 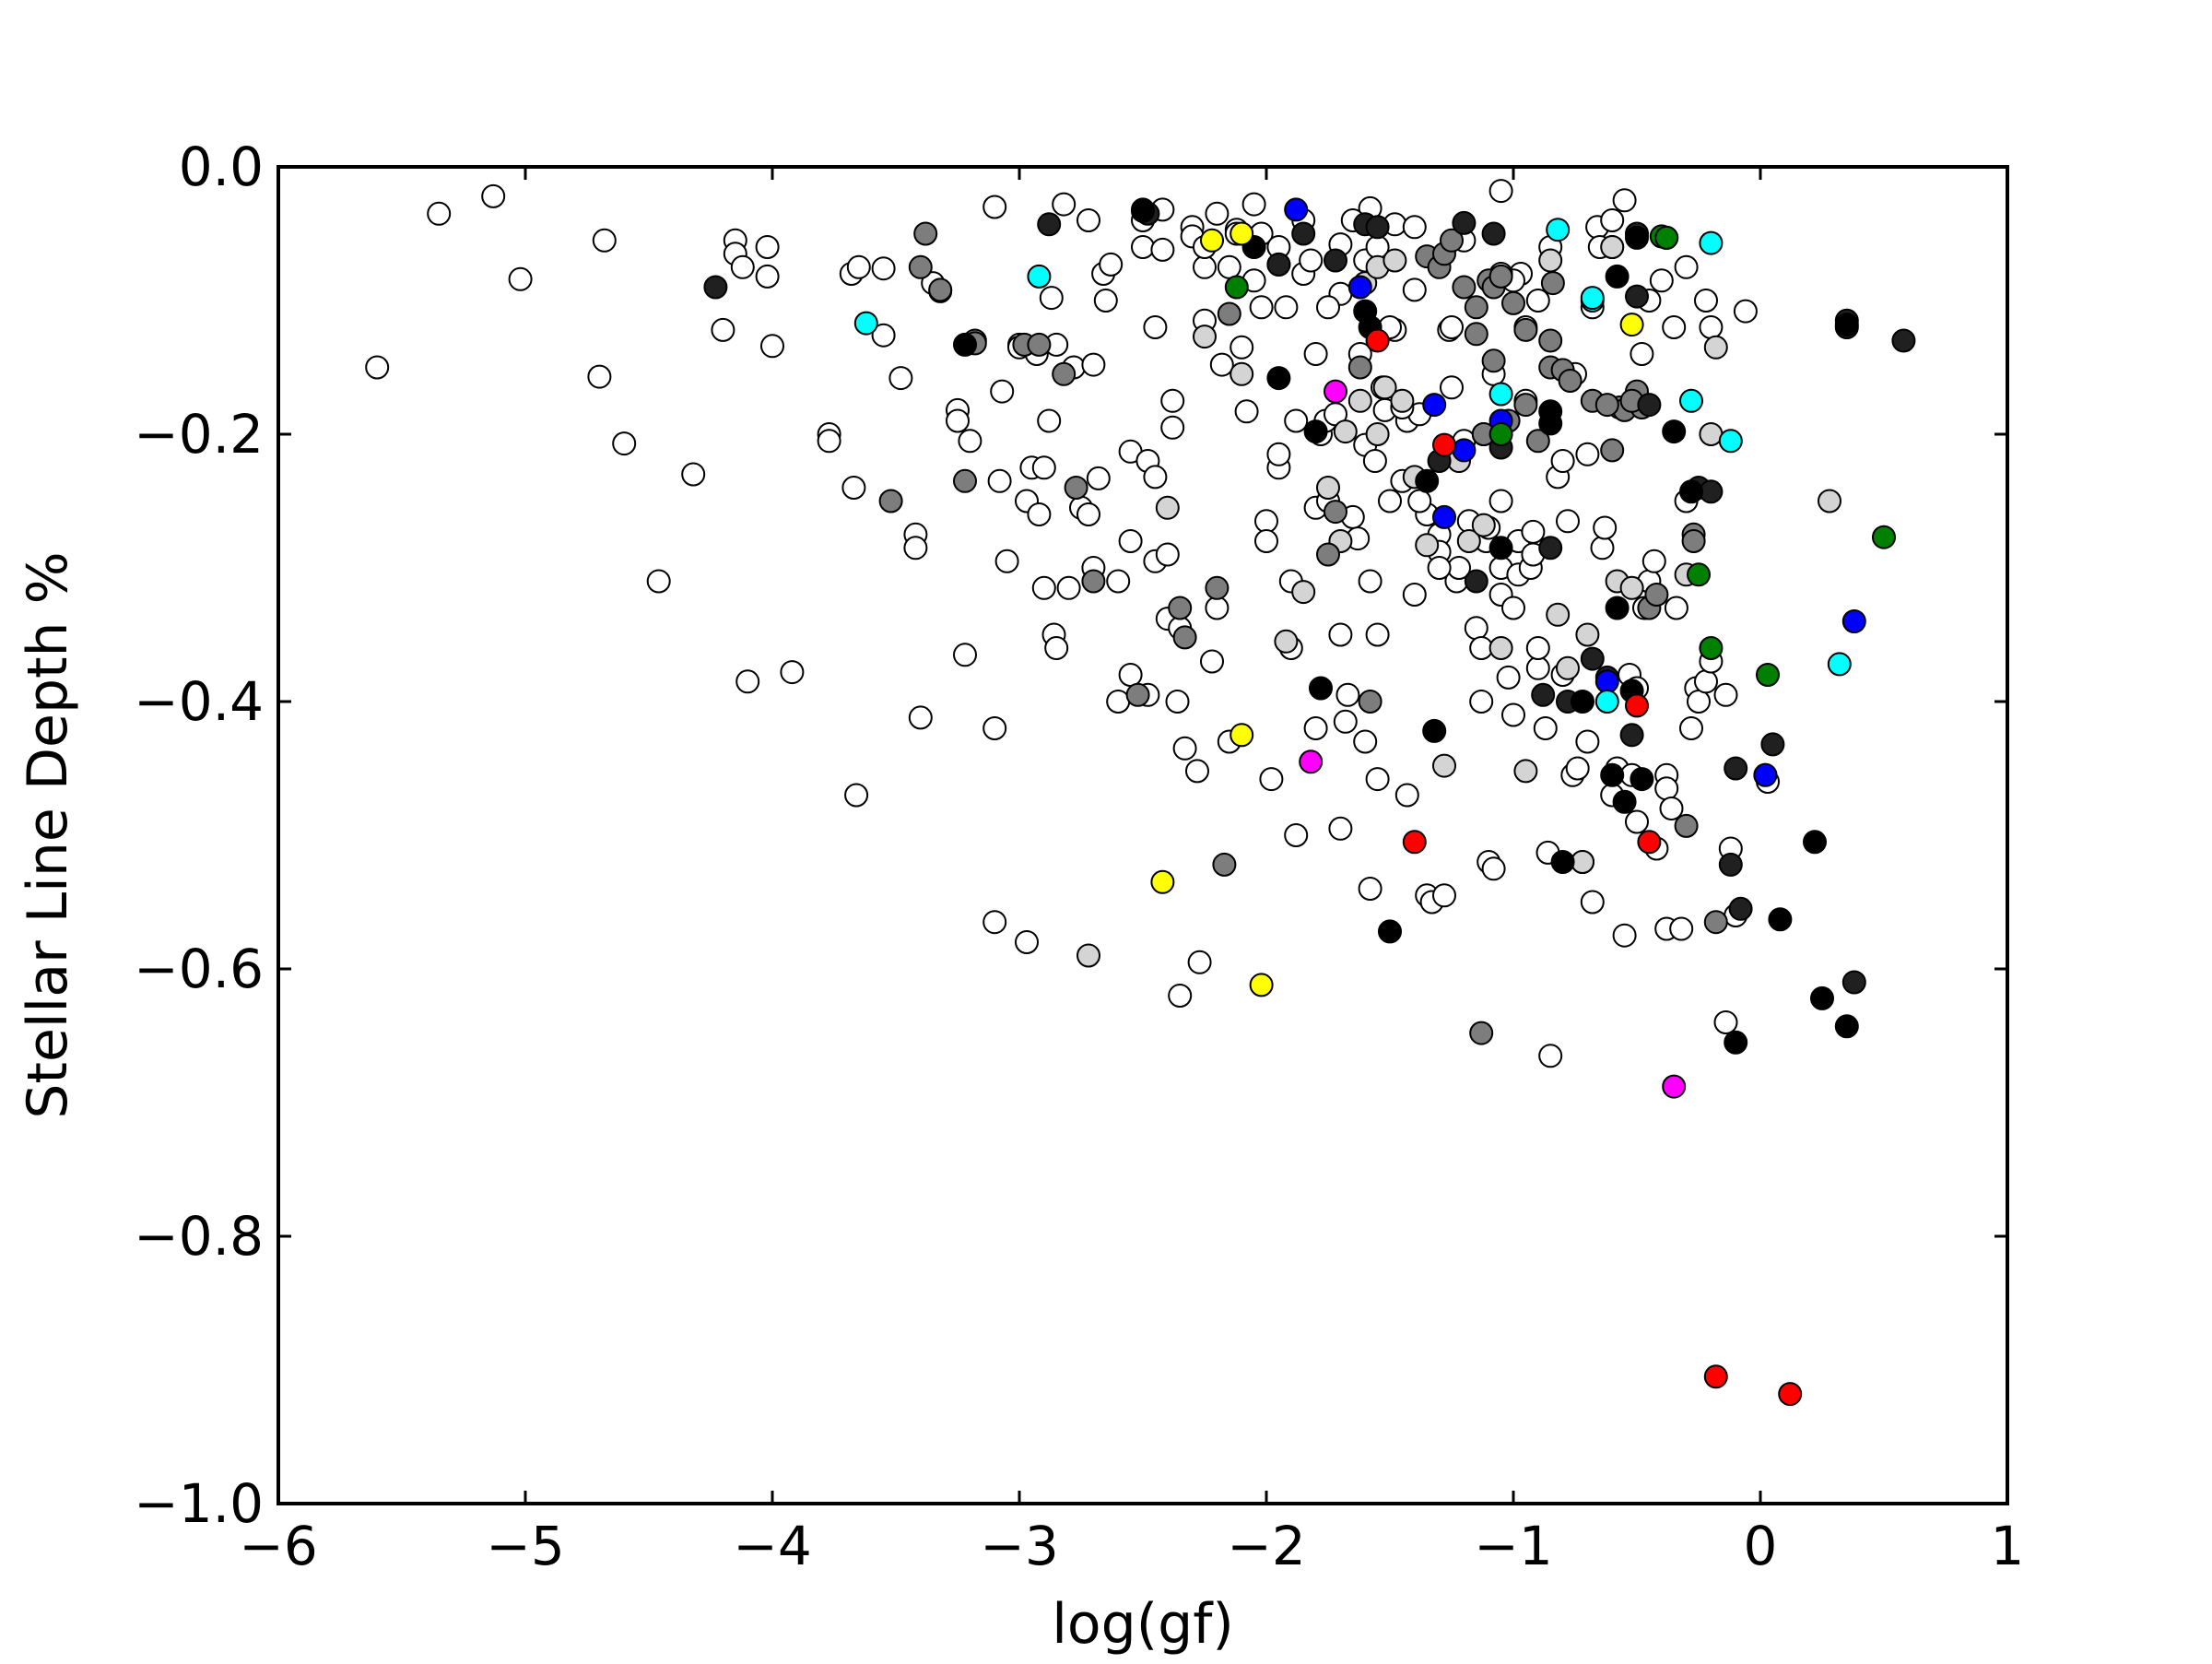 What do you see at coordinates (199, 434) in the screenshot?
I see `y-tick-label: −0.2` at bounding box center [199, 434].